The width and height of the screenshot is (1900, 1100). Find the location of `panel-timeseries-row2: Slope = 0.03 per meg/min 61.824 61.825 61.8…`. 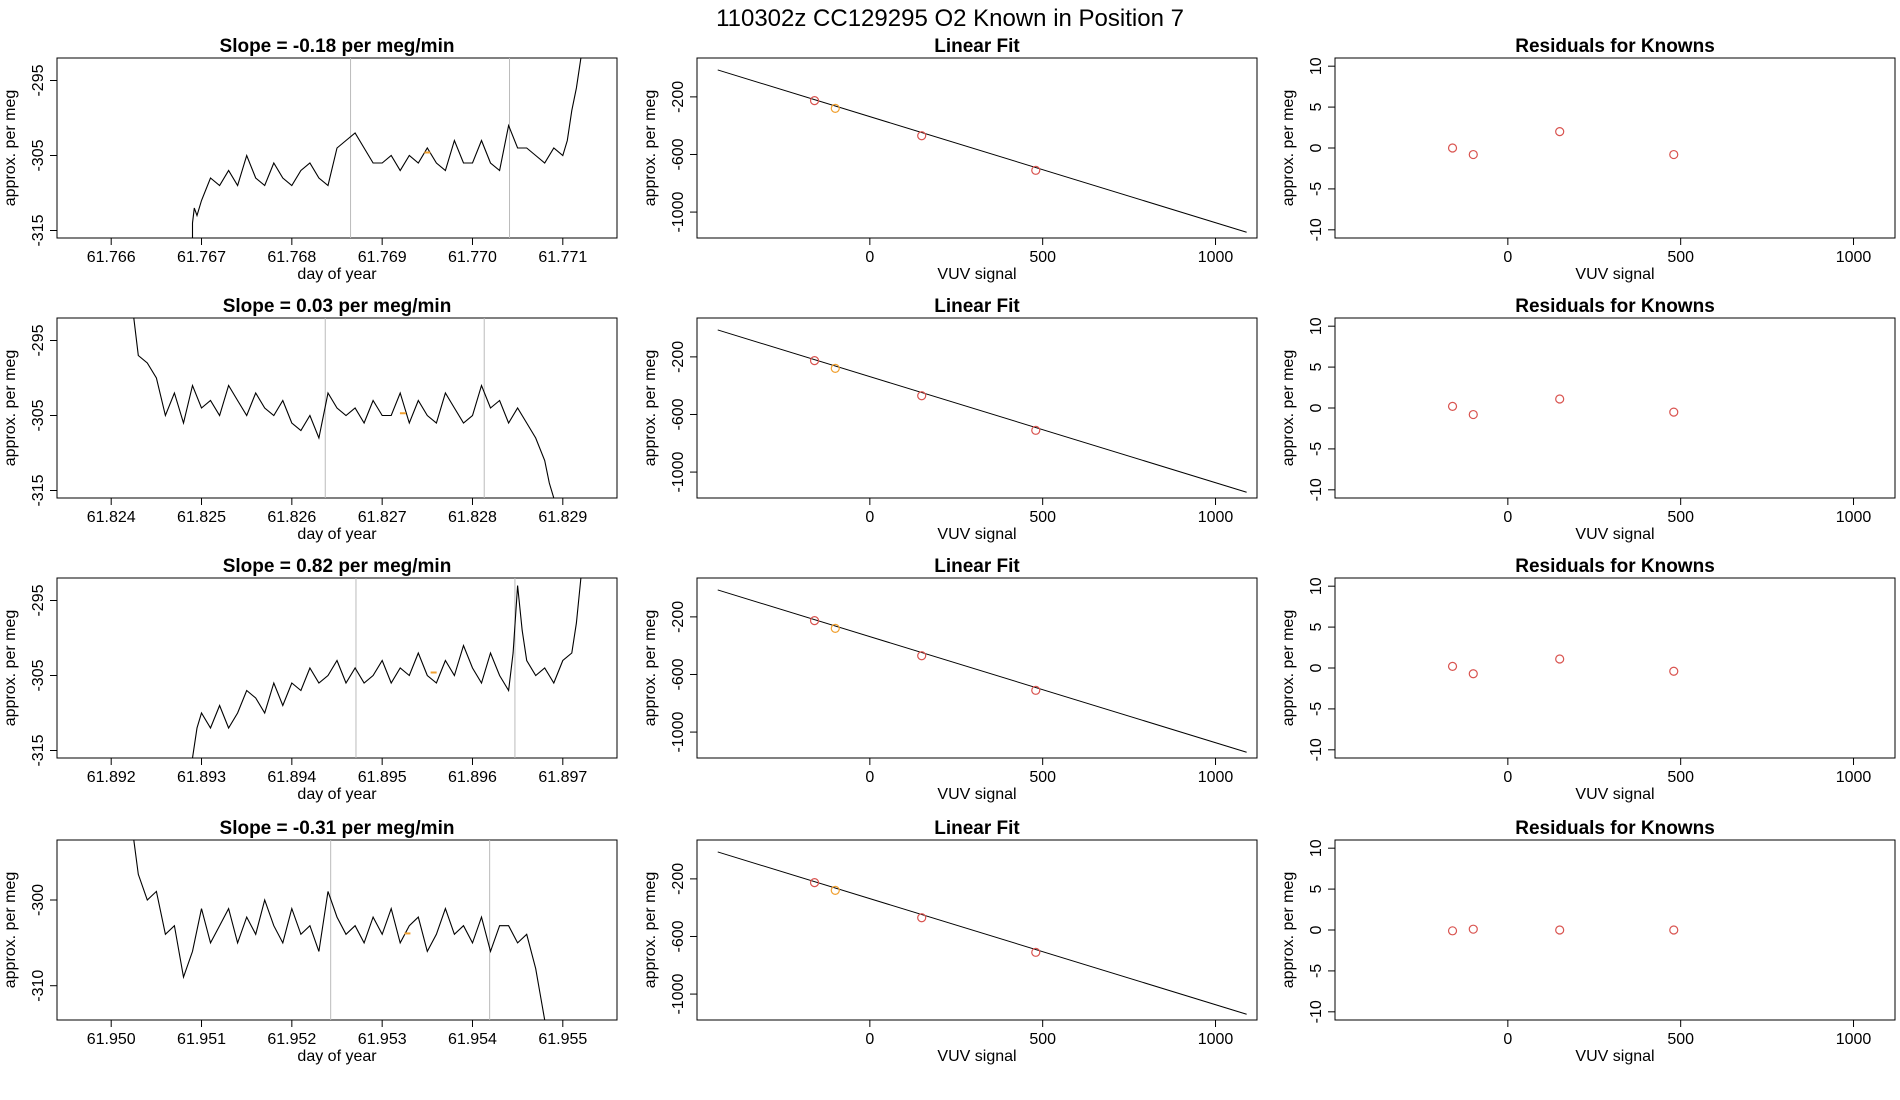

panel-timeseries-row2: Slope = 0.03 per meg/min 61.824 61.825 61.8… is located at coordinates (310, 419).